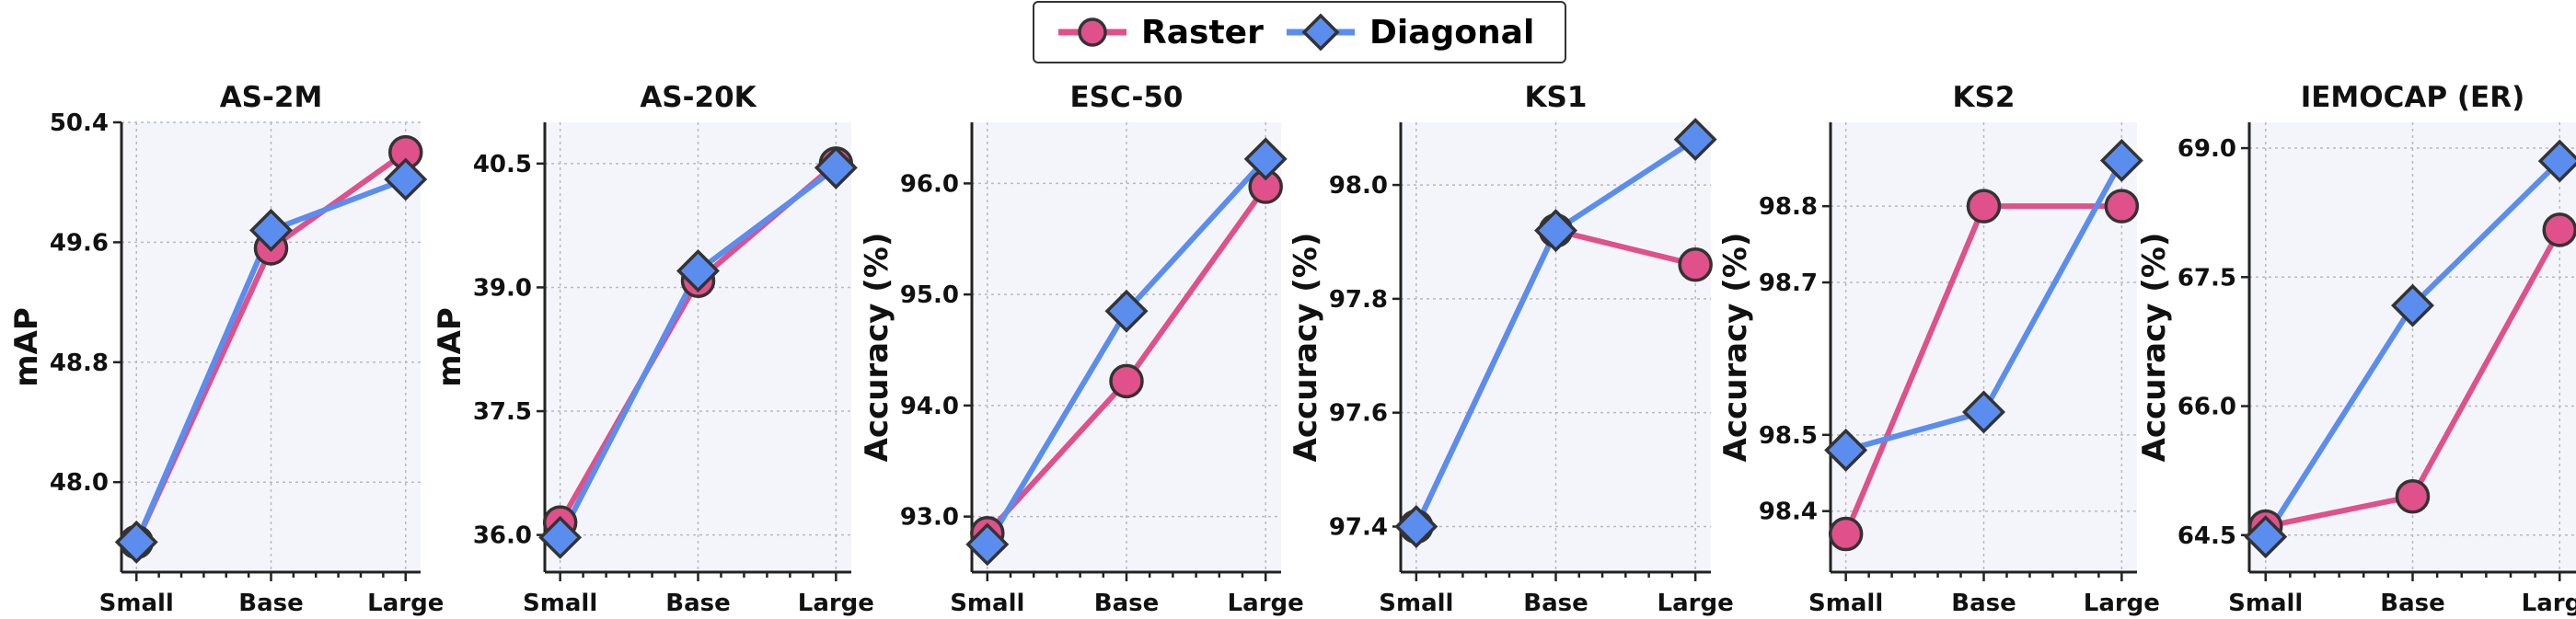 This screenshot has height=619, width=2576. What do you see at coordinates (929, 295) in the screenshot?
I see `y-tick-label: 95.0` at bounding box center [929, 295].